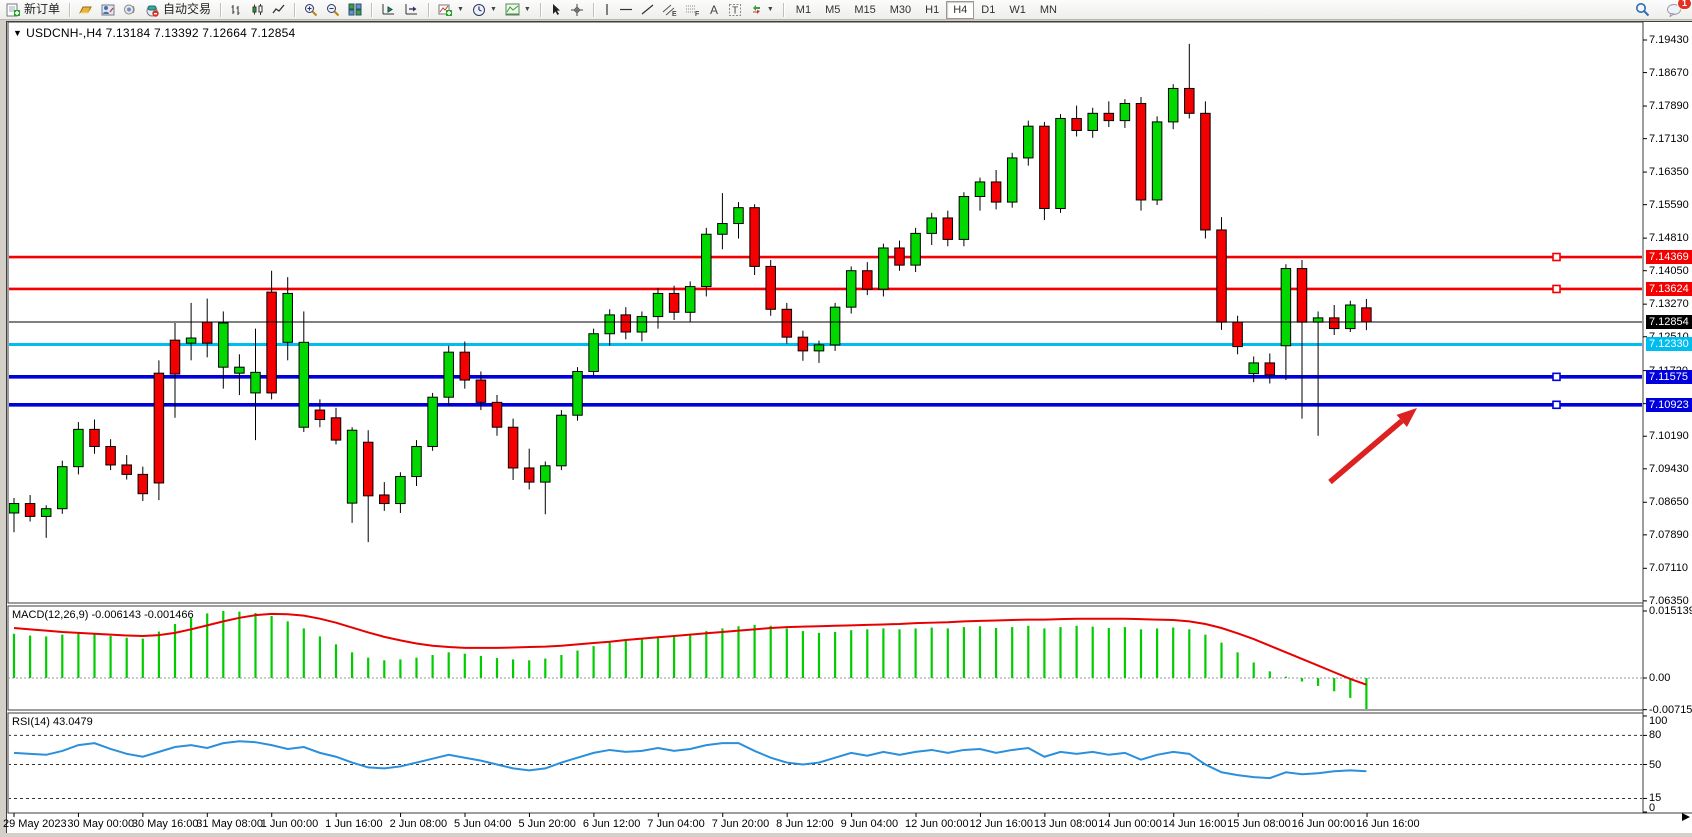  Describe the element at coordinates (825, 763) in the screenshot. I see `rsi-panel` at that location.